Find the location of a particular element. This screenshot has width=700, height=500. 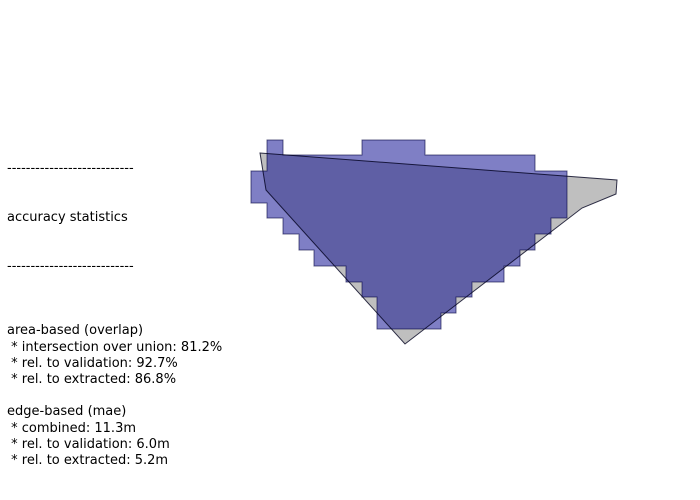

stat-item: * rel. to extracted: 5.2m is located at coordinates (88, 460).